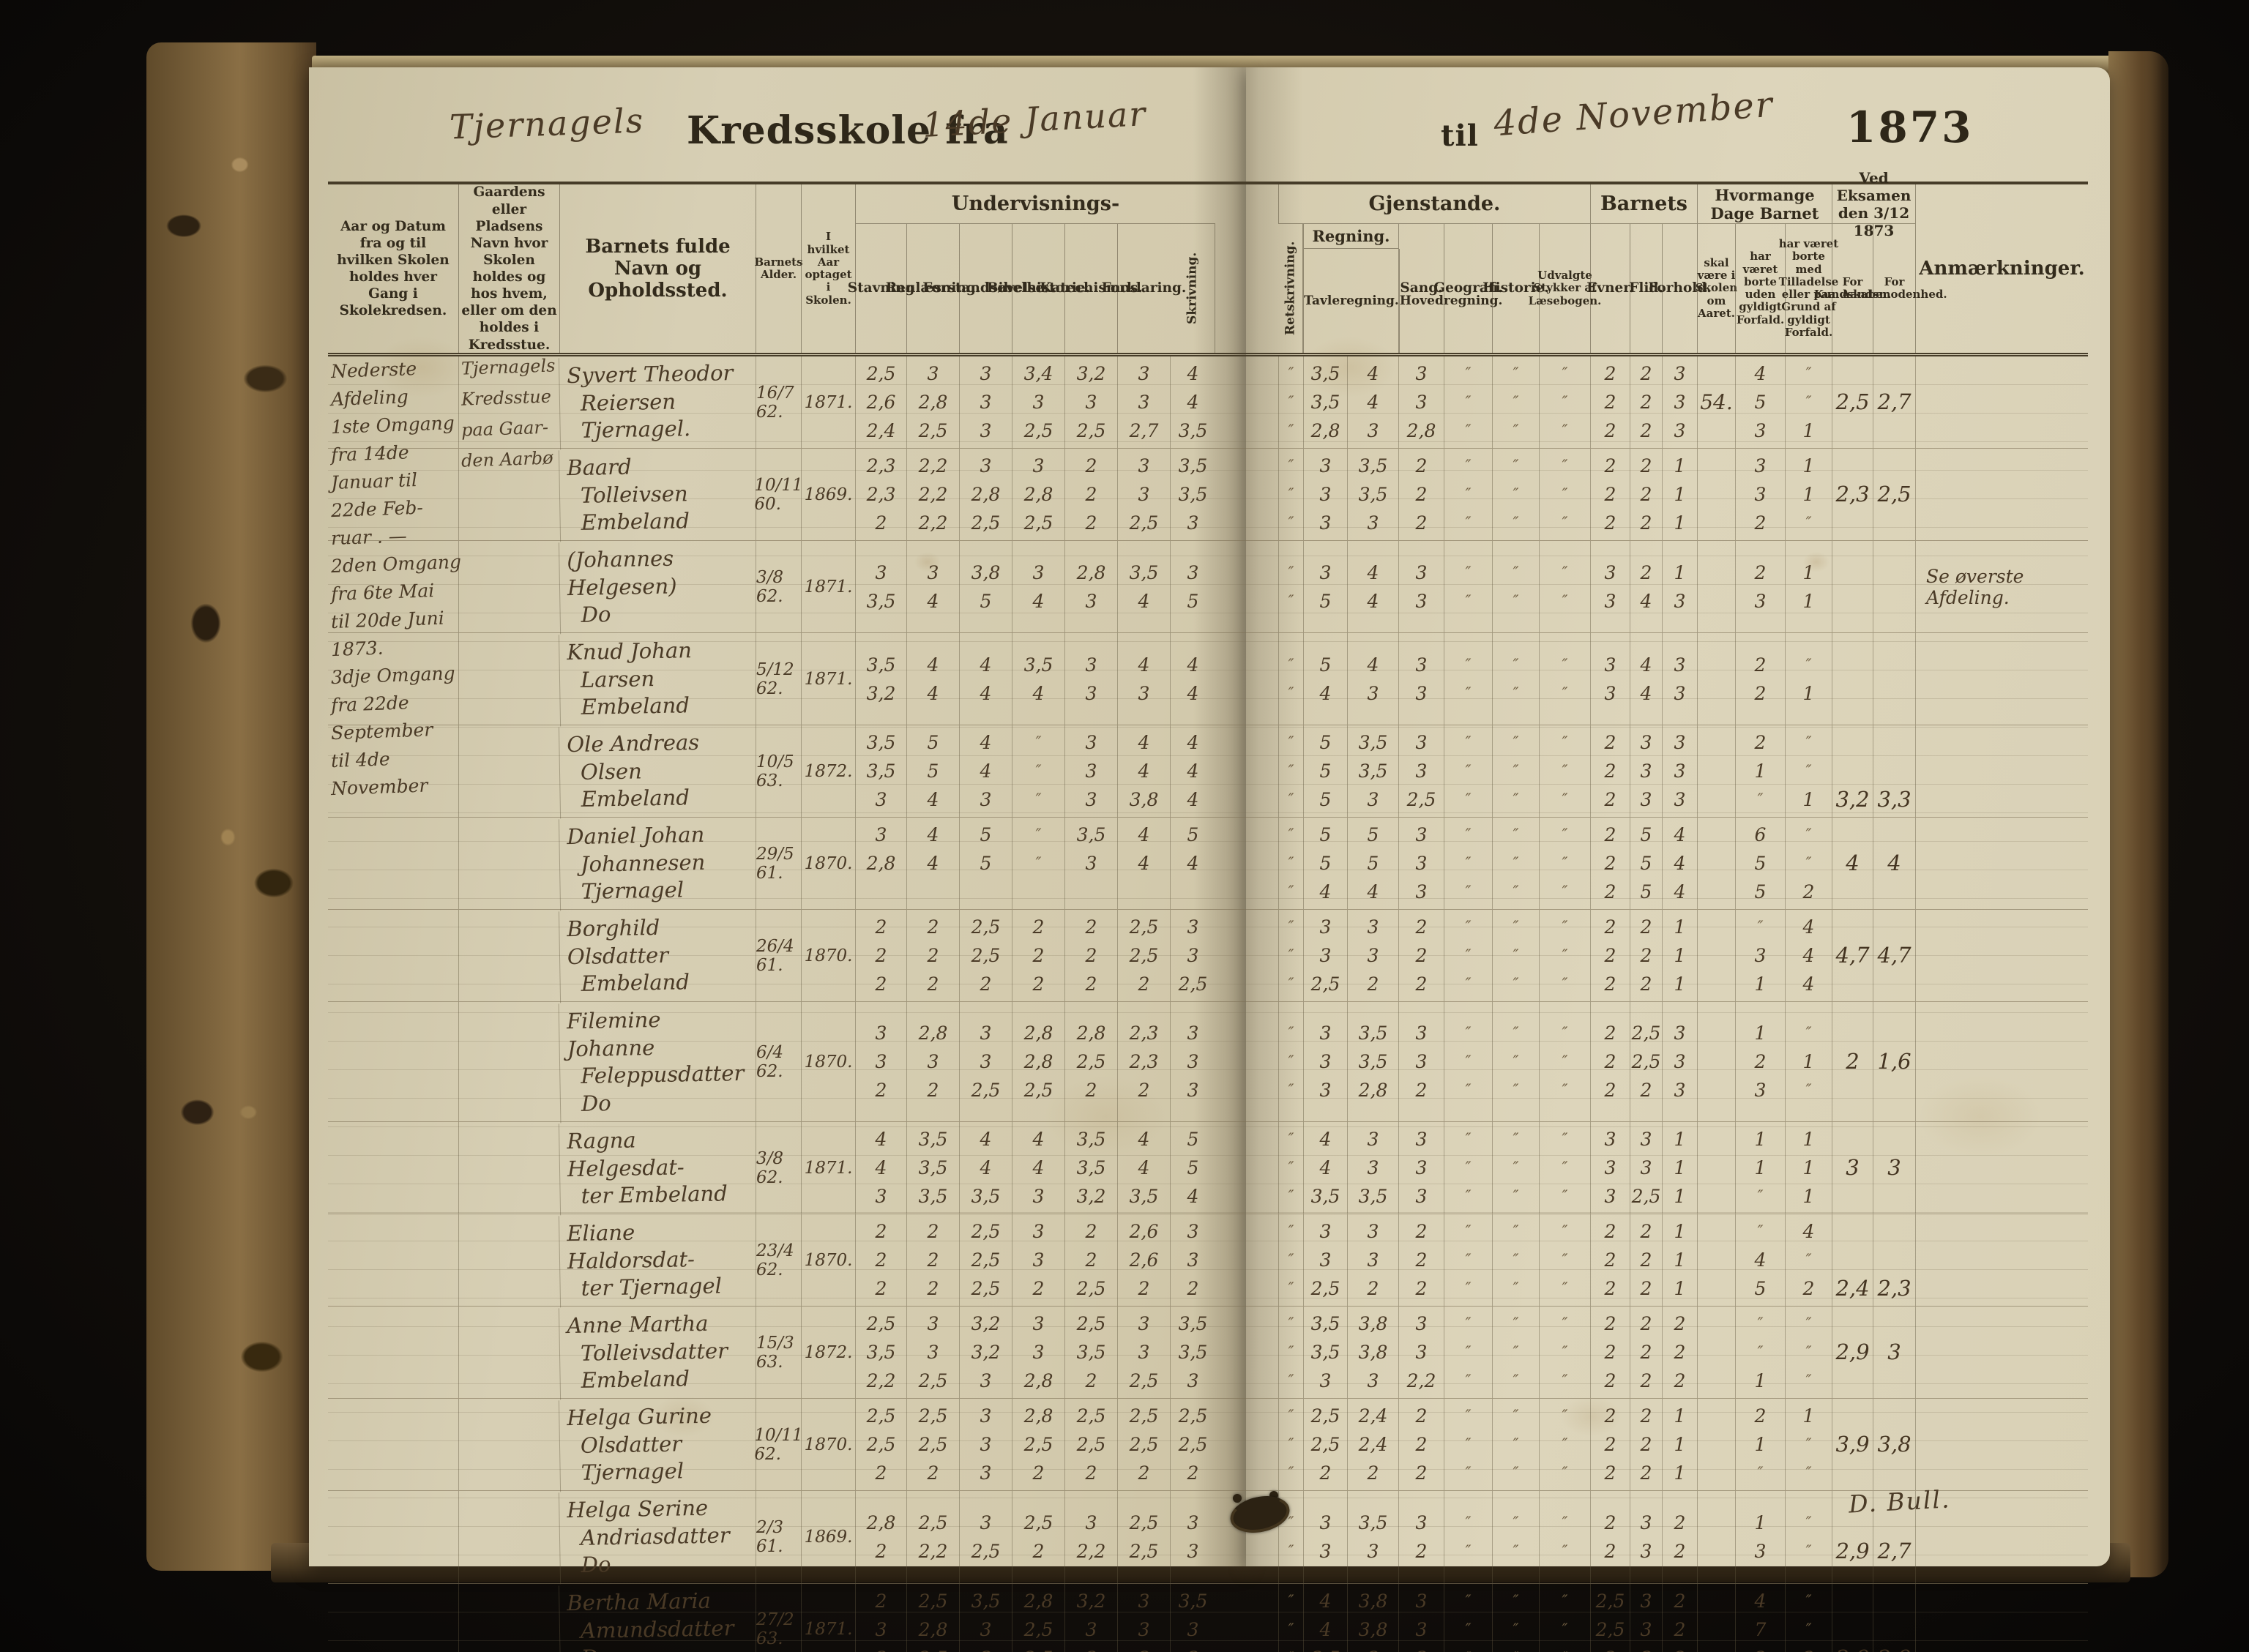 Image resolution: width=2249 pixels, height=1652 pixels. Describe the element at coordinates (1646, 1617) in the screenshot. I see `grade-cell: 3 3 3` at that location.